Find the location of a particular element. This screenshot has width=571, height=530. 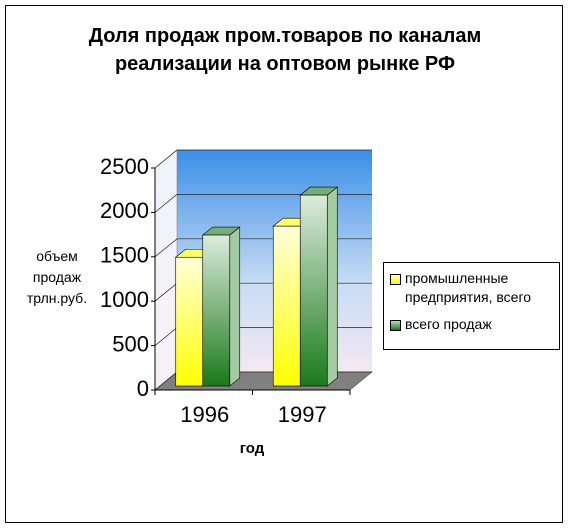

y-tick-label: 2500 is located at coordinates (124, 166).